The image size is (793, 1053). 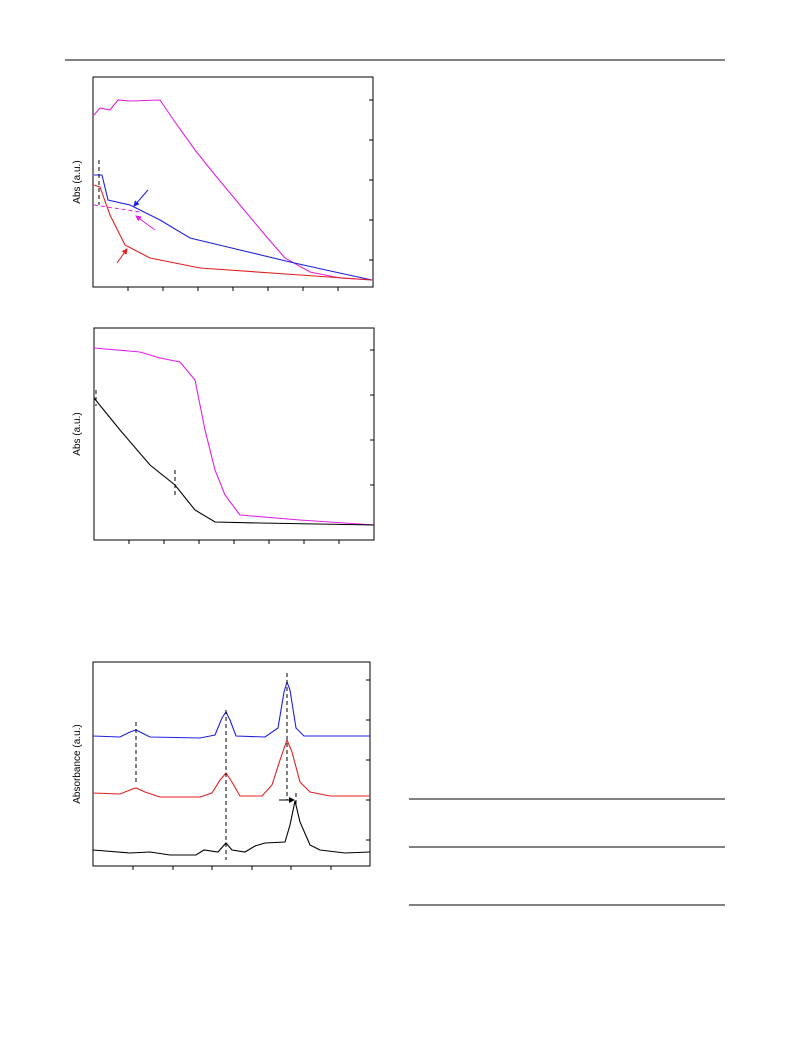 I want to click on figure-b: Abs (a.u.), so click(x=223, y=435).